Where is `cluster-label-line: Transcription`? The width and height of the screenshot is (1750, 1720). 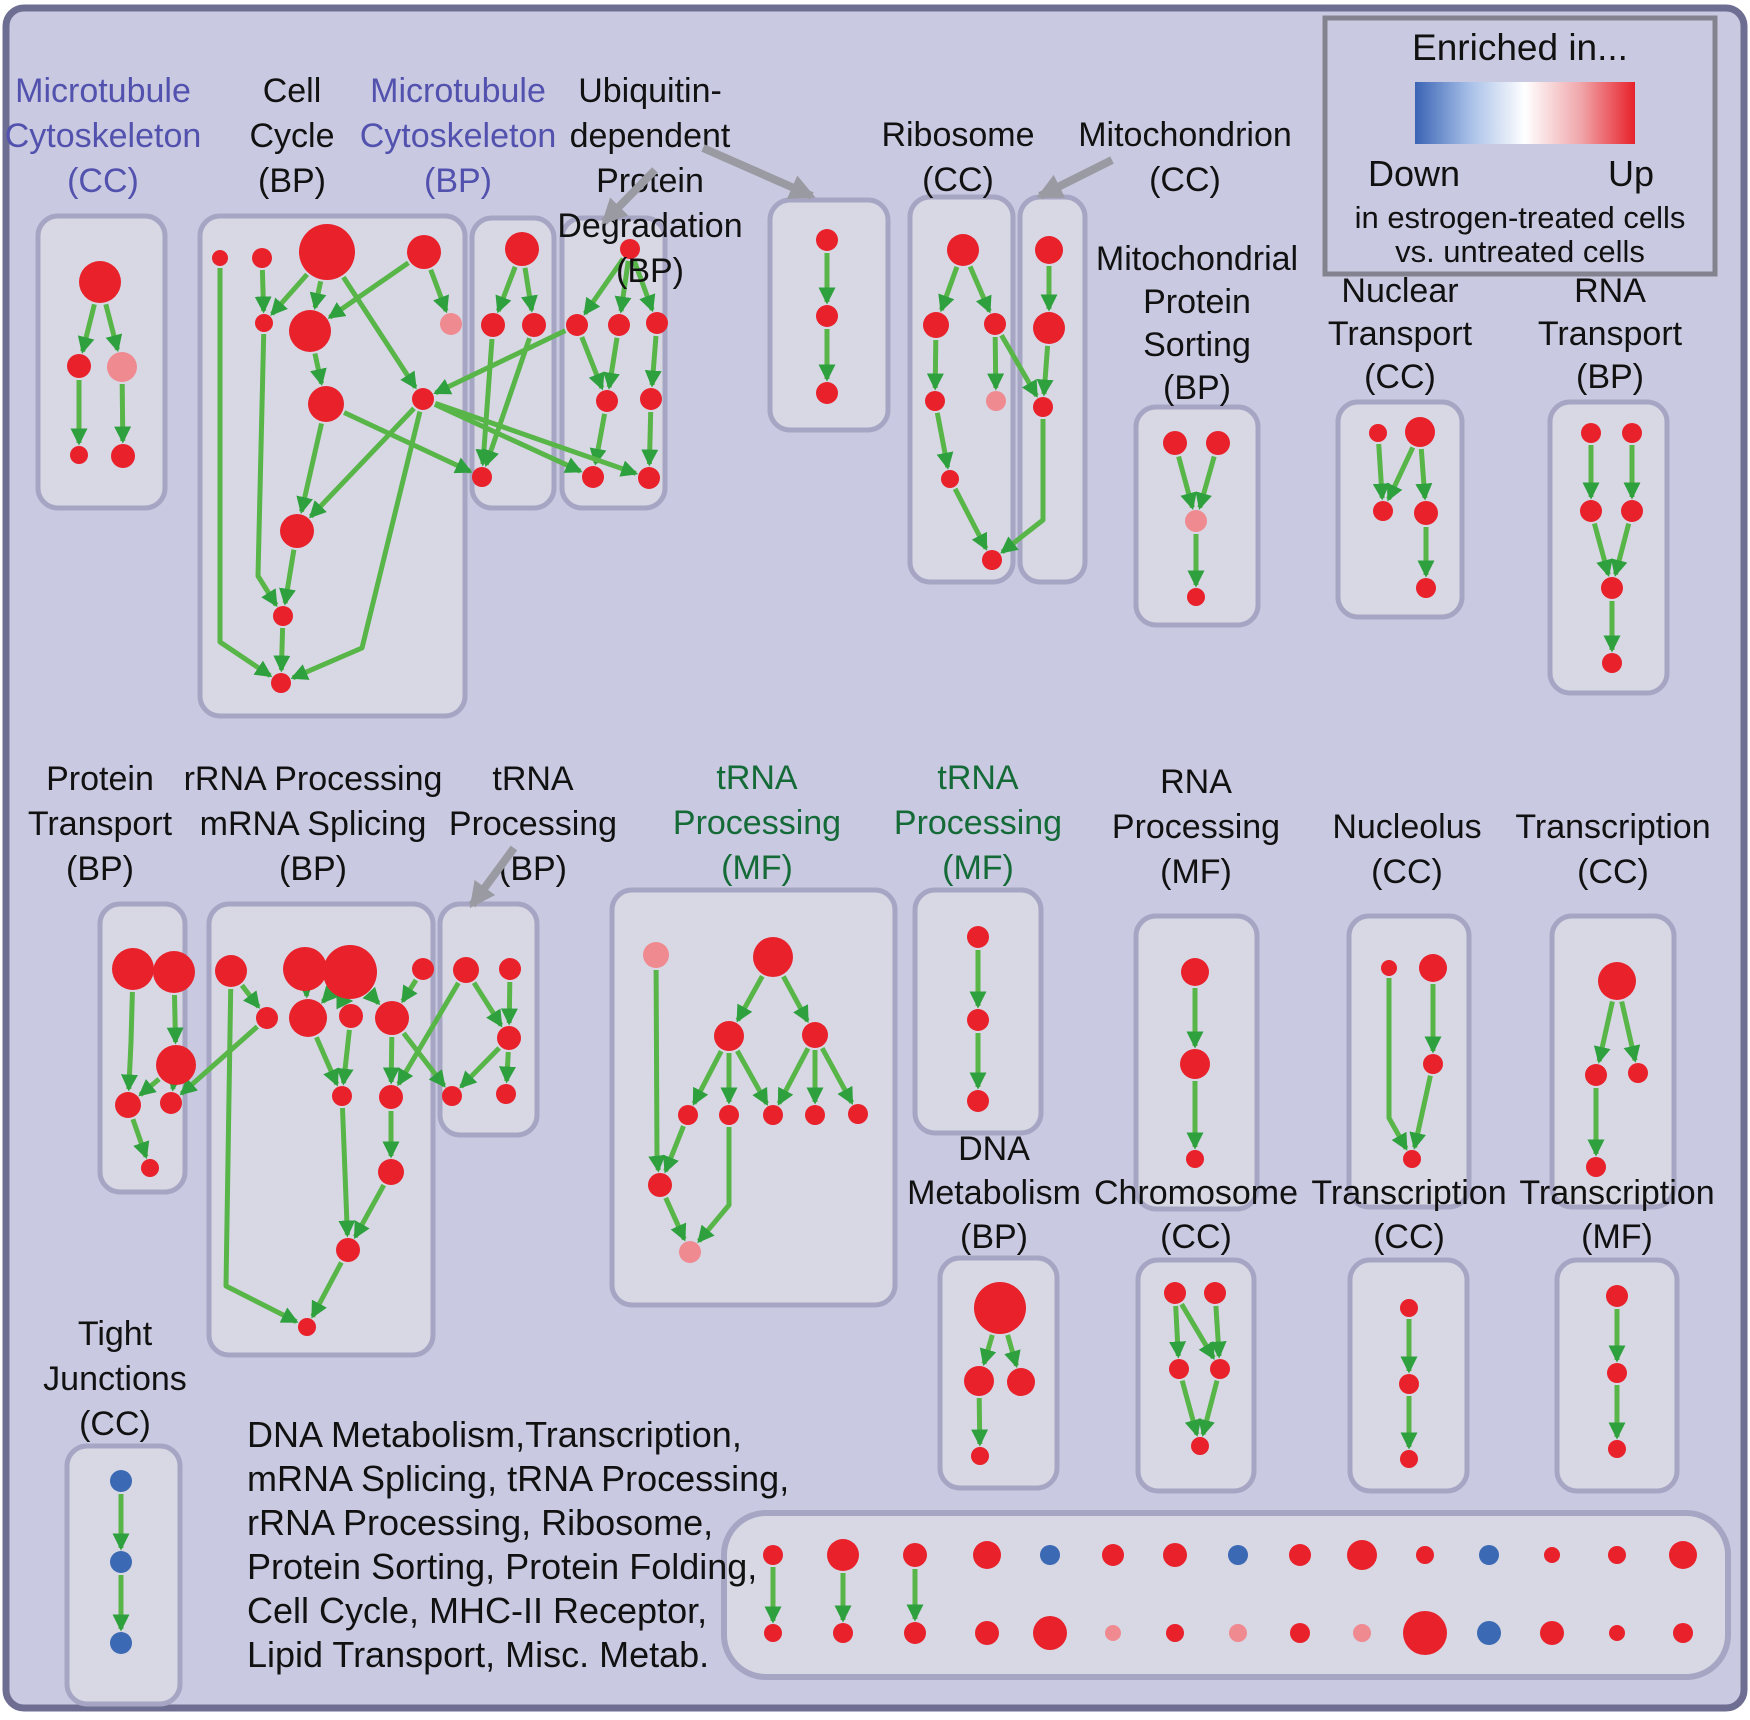 cluster-label-line: Transcription is located at coordinates (1612, 827).